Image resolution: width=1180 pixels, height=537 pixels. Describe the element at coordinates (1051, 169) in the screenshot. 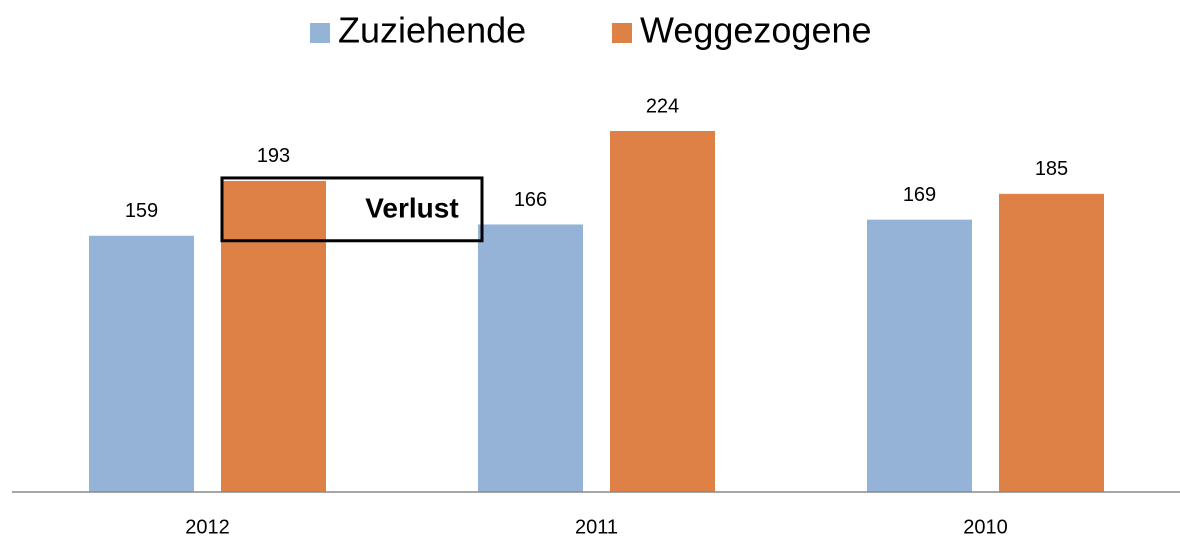

I see `value-label: 185` at that location.